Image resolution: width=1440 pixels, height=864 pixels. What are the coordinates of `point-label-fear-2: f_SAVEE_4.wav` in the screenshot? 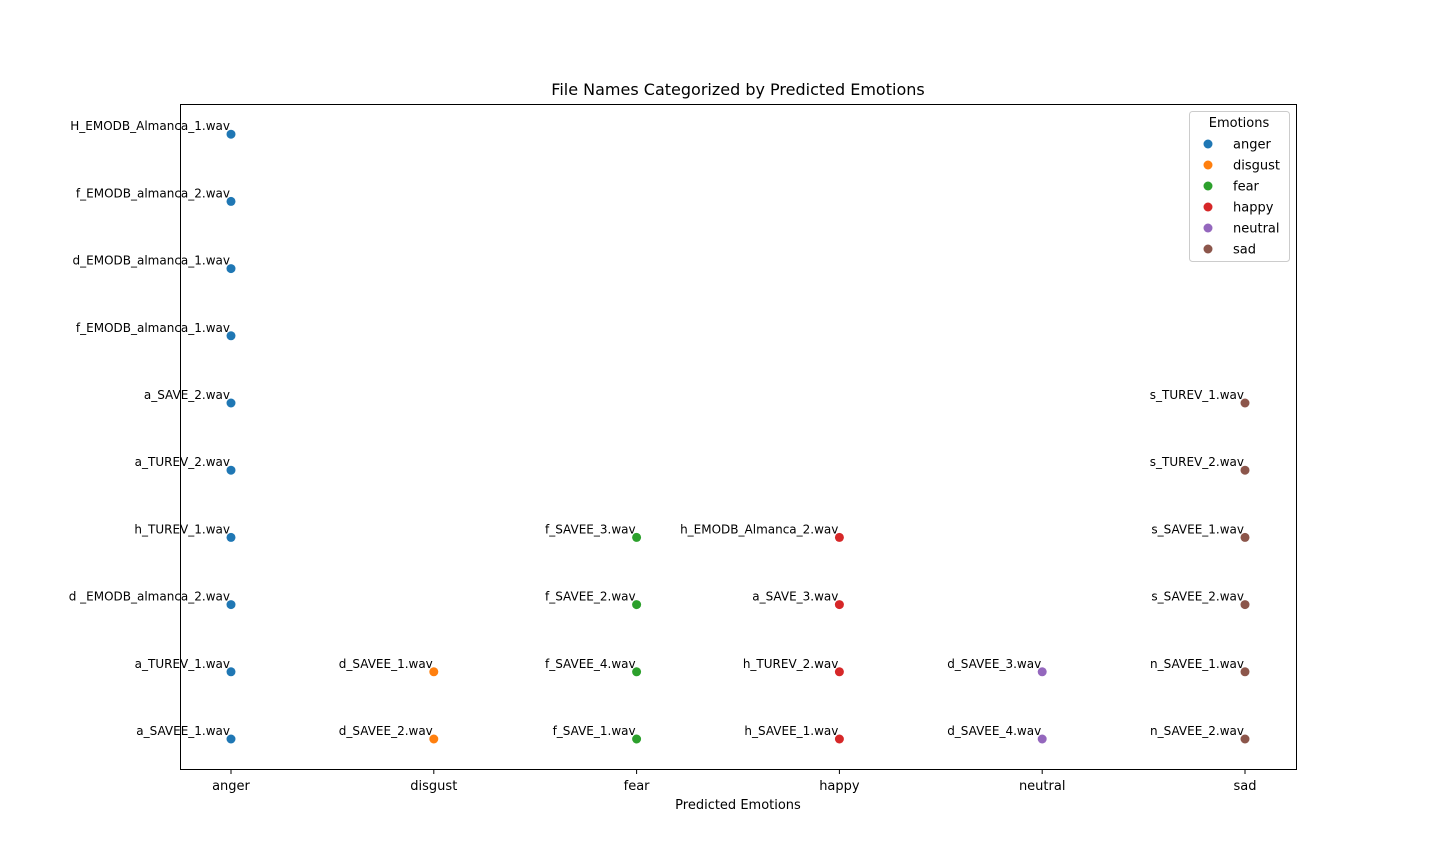 It's located at (590, 664).